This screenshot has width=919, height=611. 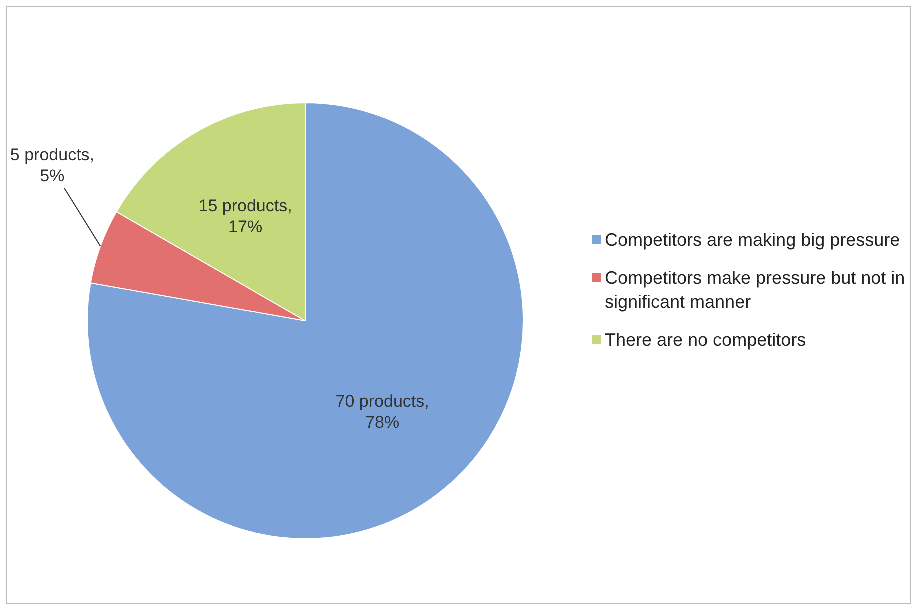 I want to click on legend-label: Competitors are making big pressure, so click(x=752, y=240).